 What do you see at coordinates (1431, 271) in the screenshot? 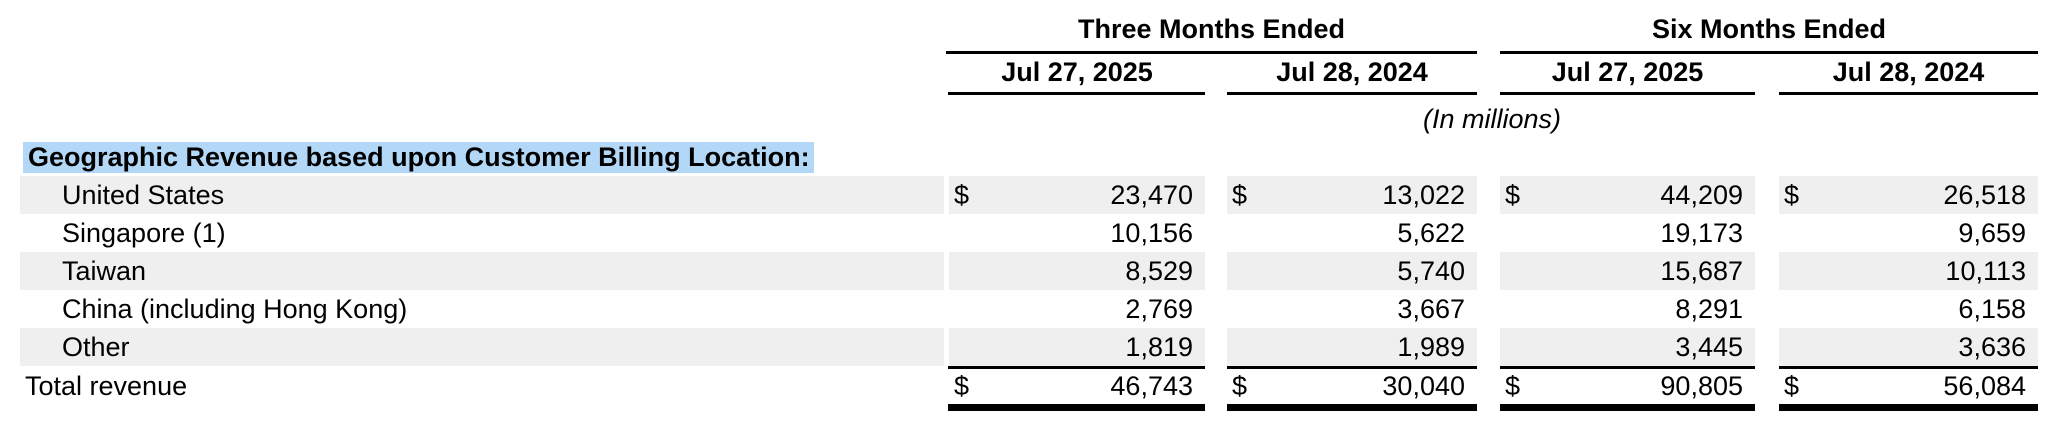
I see `amount-value: 5,740` at bounding box center [1431, 271].